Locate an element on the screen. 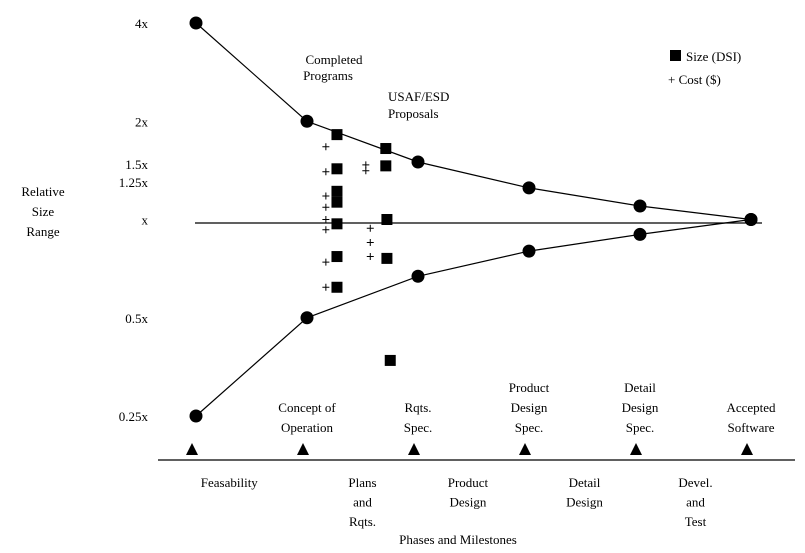 The width and height of the screenshot is (805, 553). phase-label: Product is located at coordinates (468, 482).